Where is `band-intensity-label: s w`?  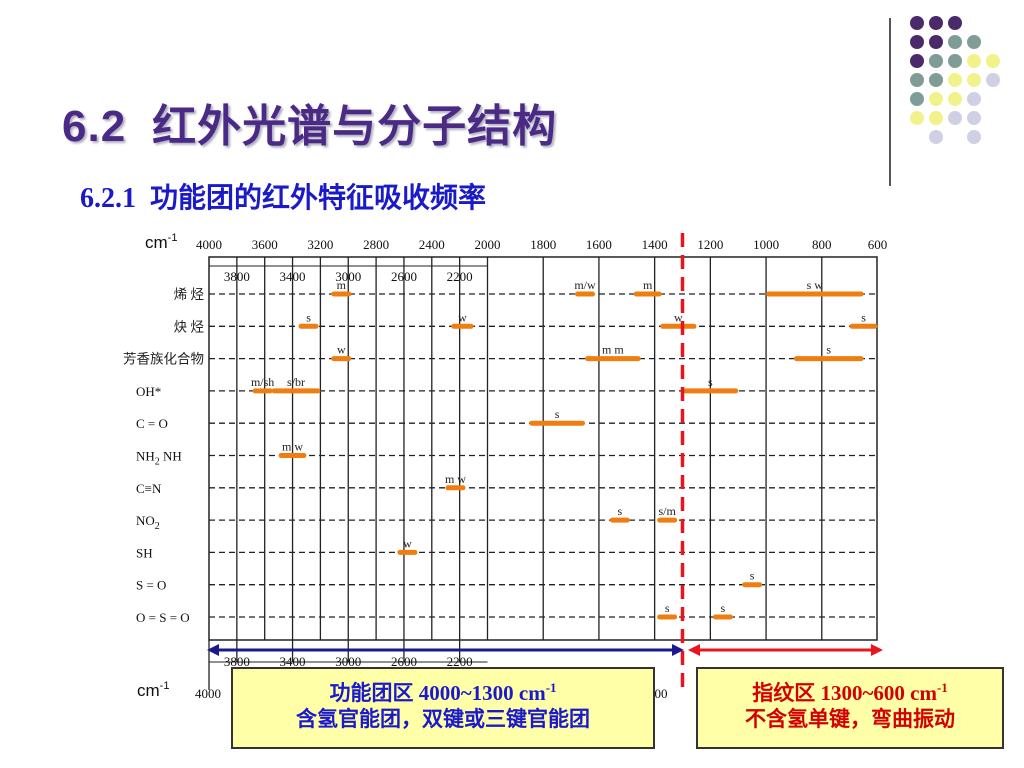 band-intensity-label: s w is located at coordinates (815, 285).